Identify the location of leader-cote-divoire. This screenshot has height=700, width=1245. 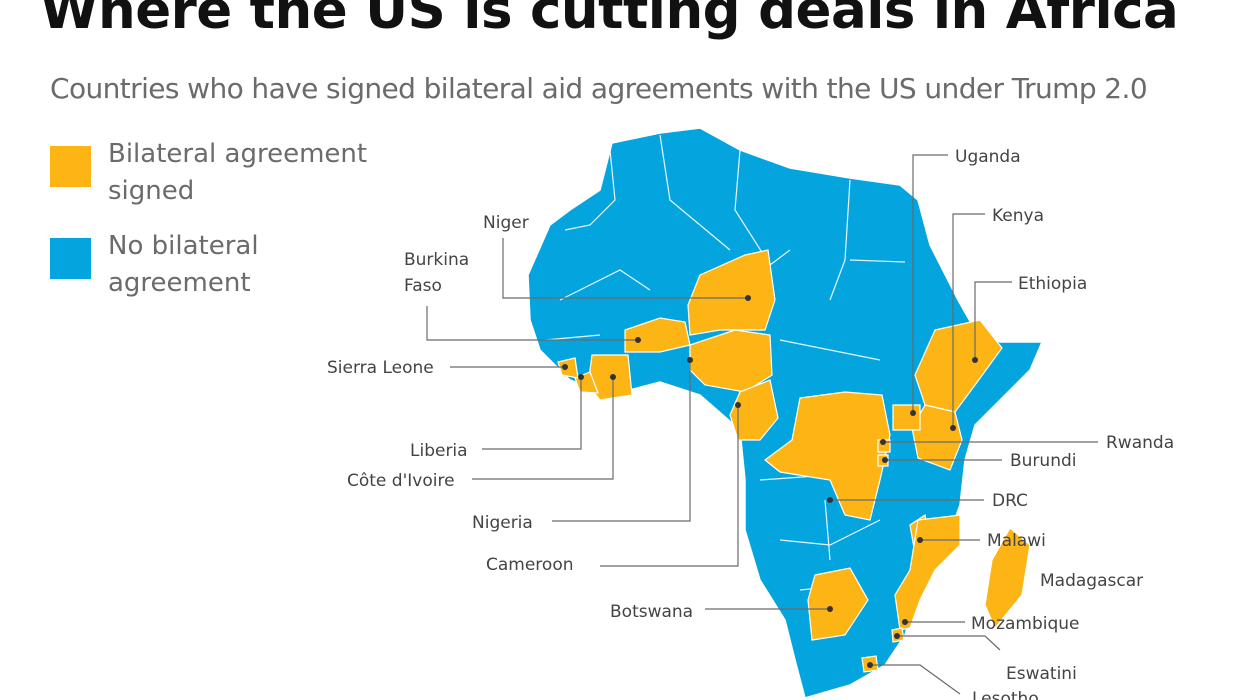
(543, 428).